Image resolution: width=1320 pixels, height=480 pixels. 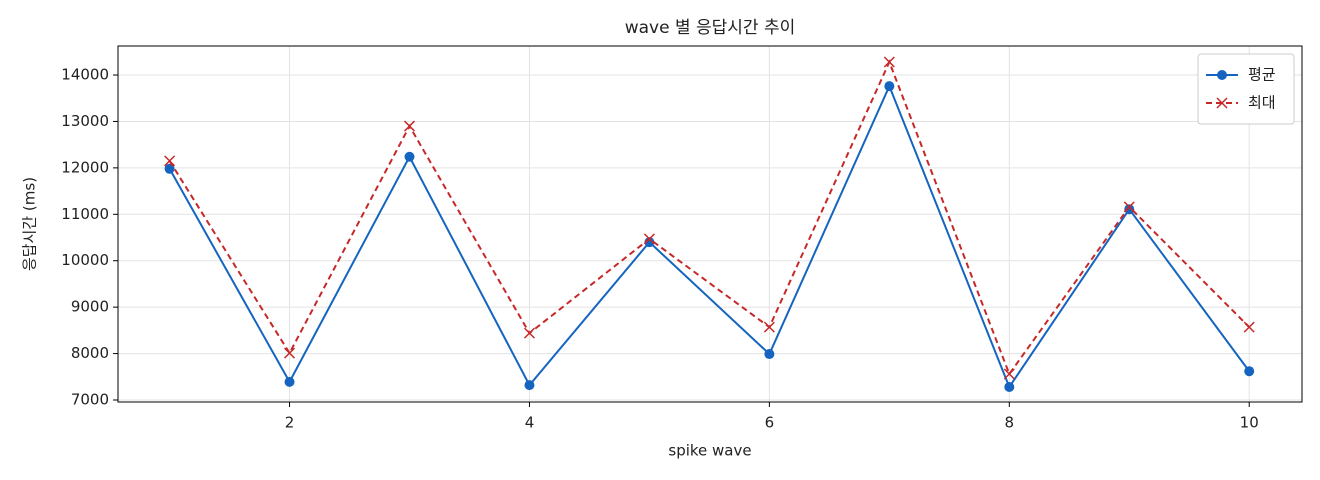 What do you see at coordinates (1010, 423) in the screenshot?
I see `x-tick-label: 8` at bounding box center [1010, 423].